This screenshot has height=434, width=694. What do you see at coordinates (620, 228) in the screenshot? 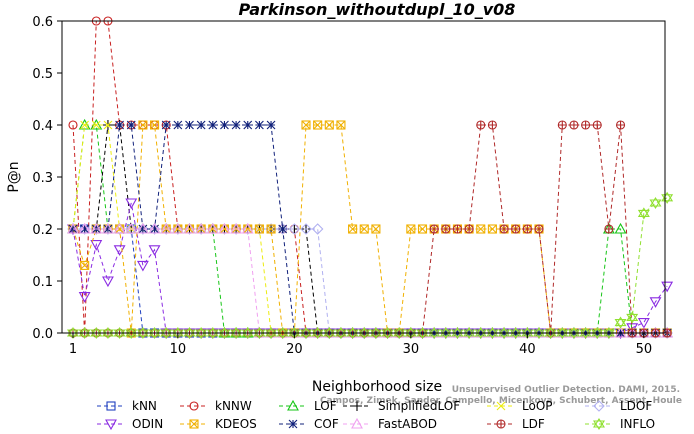
I see `data-point-lof` at bounding box center [620, 228].